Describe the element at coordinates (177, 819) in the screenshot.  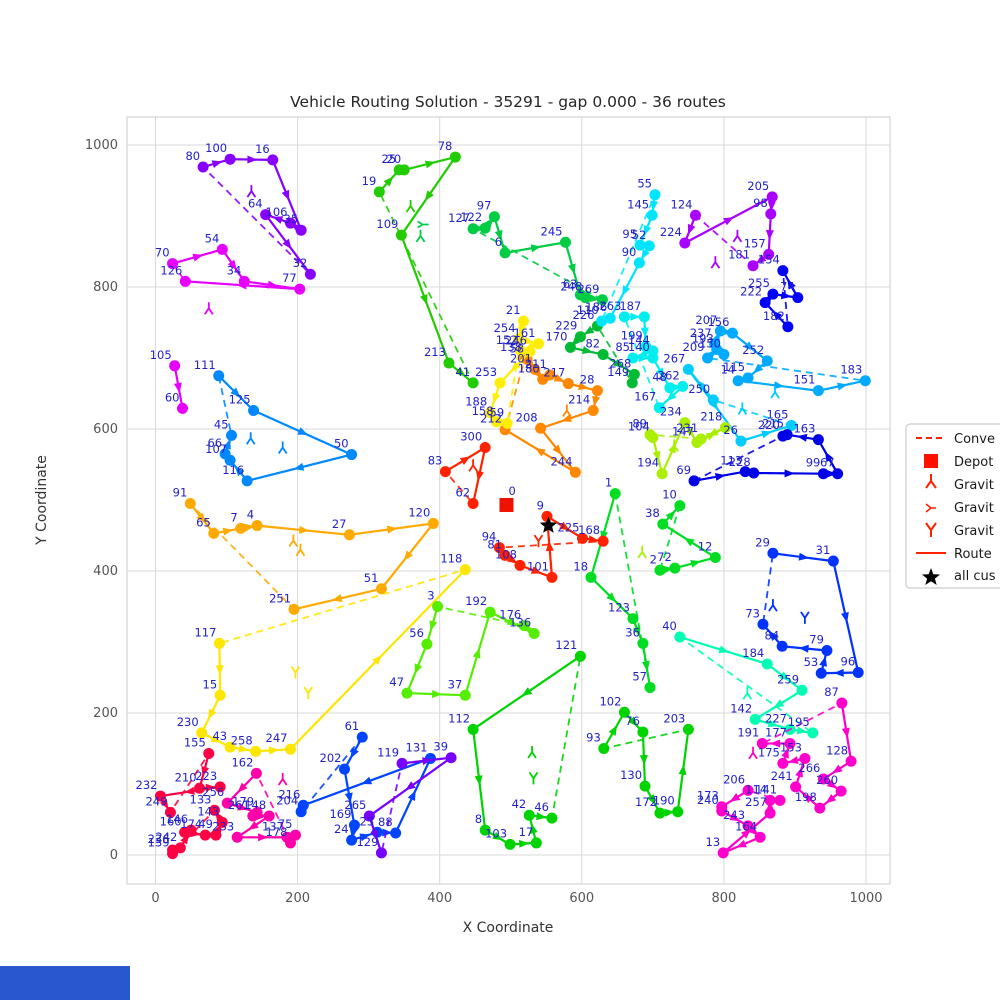
I see `customer-label: 146` at that location.